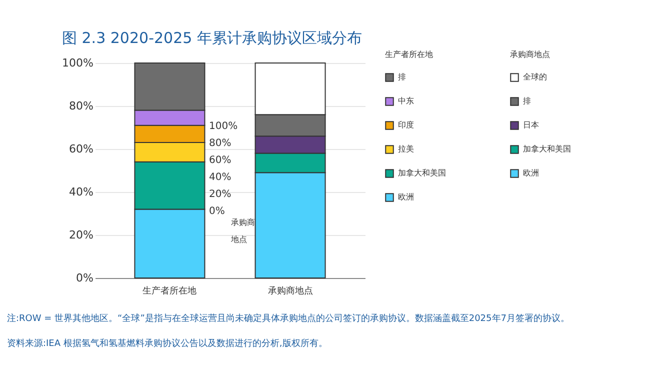 This screenshot has width=660, height=370. What do you see at coordinates (212, 38) in the screenshot?
I see `chart-title: 图 2.3 2020-2025 年累计承购协议区域分布` at bounding box center [212, 38].